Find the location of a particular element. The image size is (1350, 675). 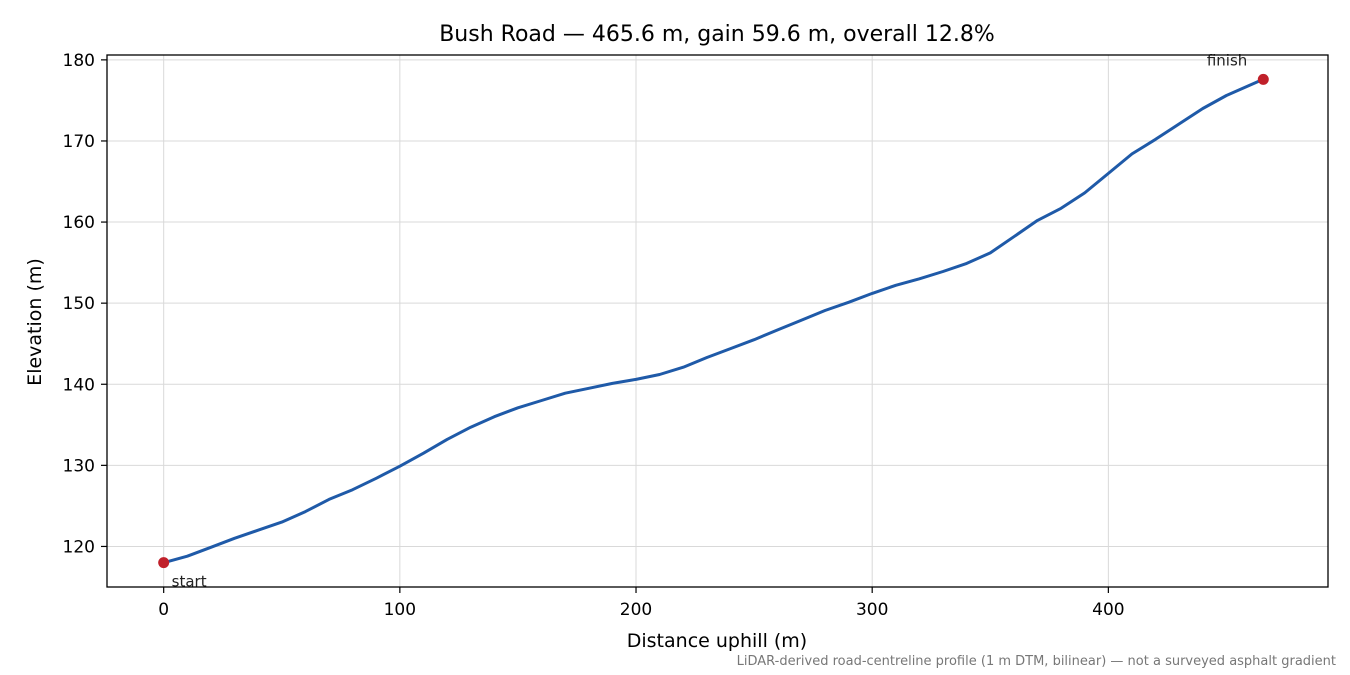

start-label: start is located at coordinates (189, 582).